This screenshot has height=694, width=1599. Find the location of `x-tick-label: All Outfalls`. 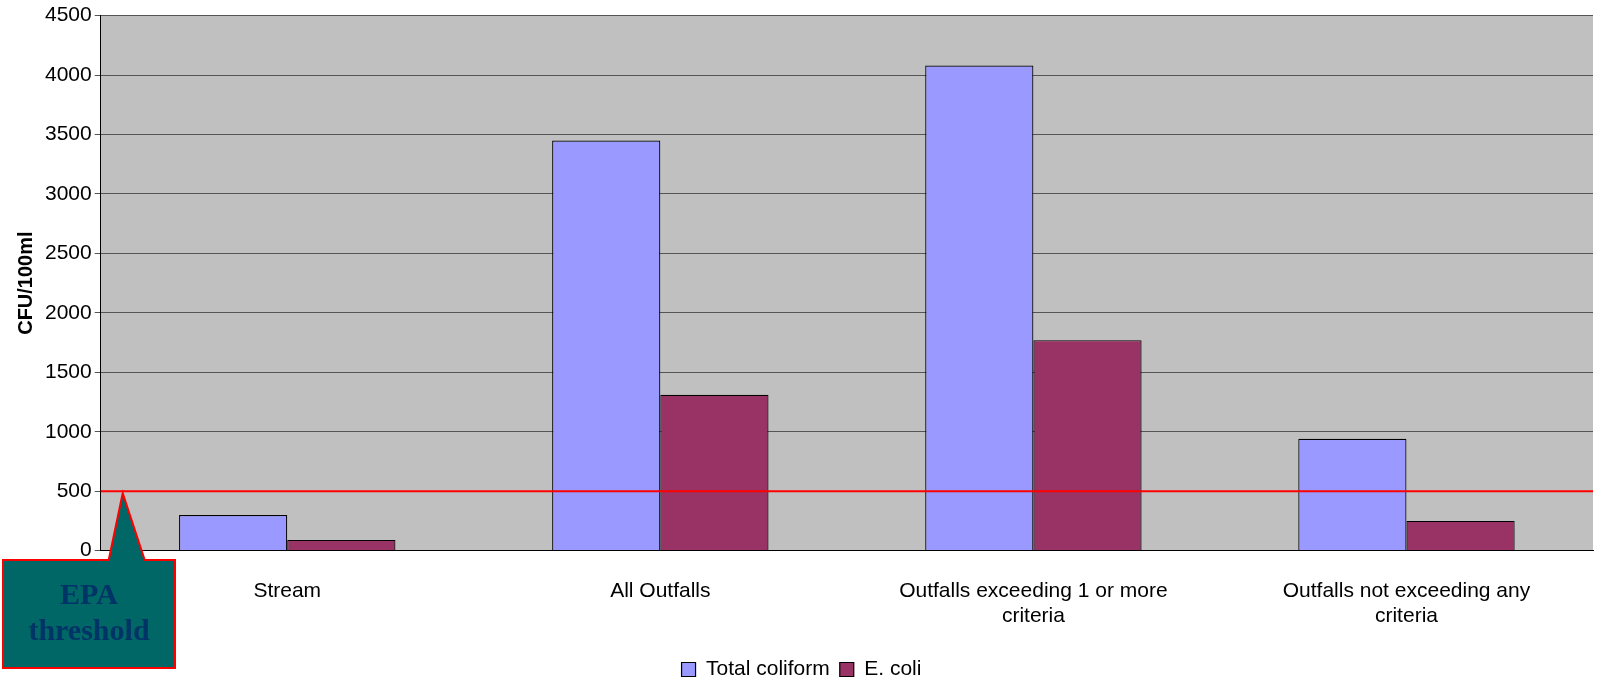

x-tick-label: All Outfalls is located at coordinates (660, 589).